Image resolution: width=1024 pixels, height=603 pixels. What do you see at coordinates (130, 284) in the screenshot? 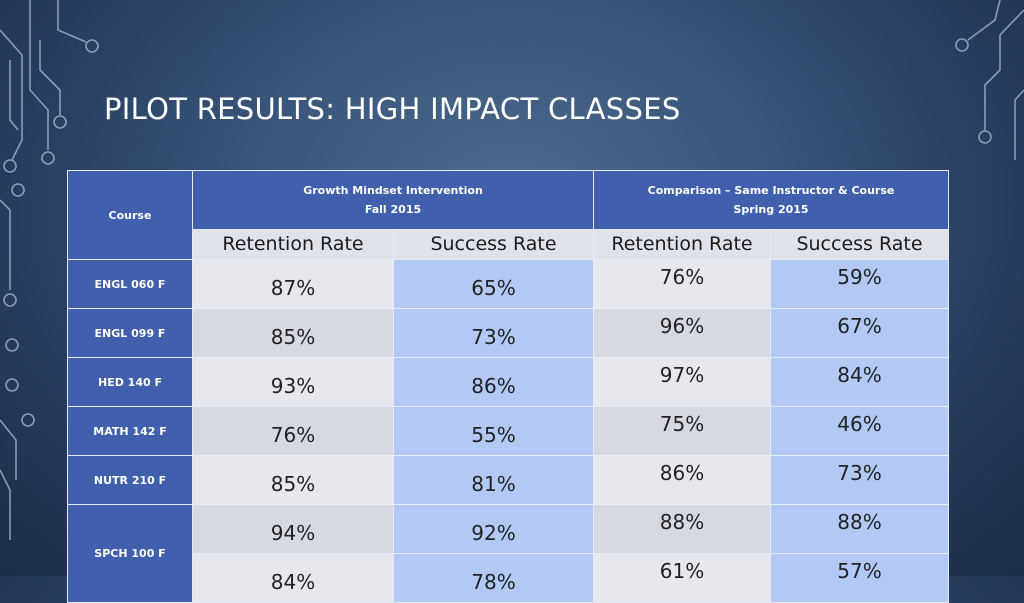
I see `course-label: ENGL 060 F` at bounding box center [130, 284].